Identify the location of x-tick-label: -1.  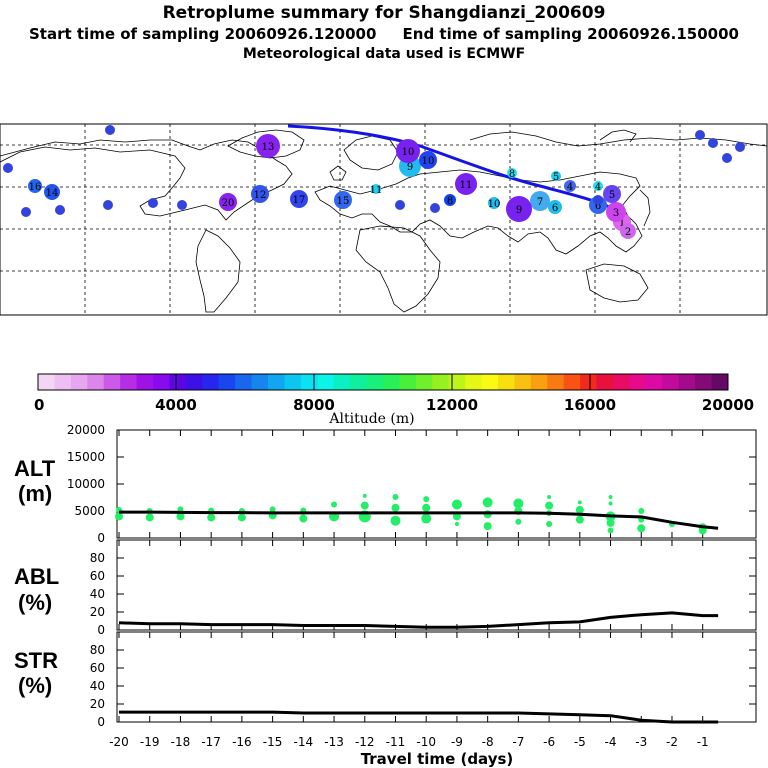
(703, 742).